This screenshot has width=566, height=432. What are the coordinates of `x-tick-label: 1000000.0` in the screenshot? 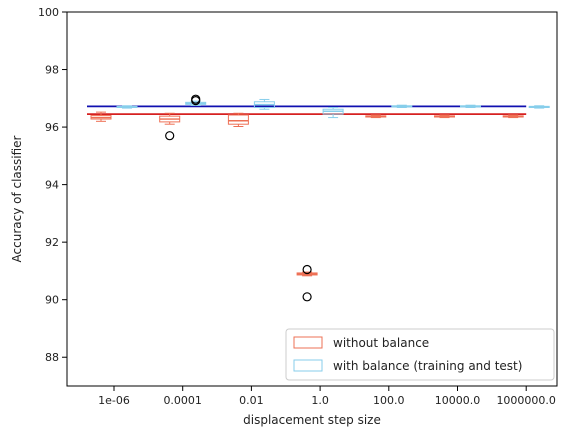 It's located at (526, 400).